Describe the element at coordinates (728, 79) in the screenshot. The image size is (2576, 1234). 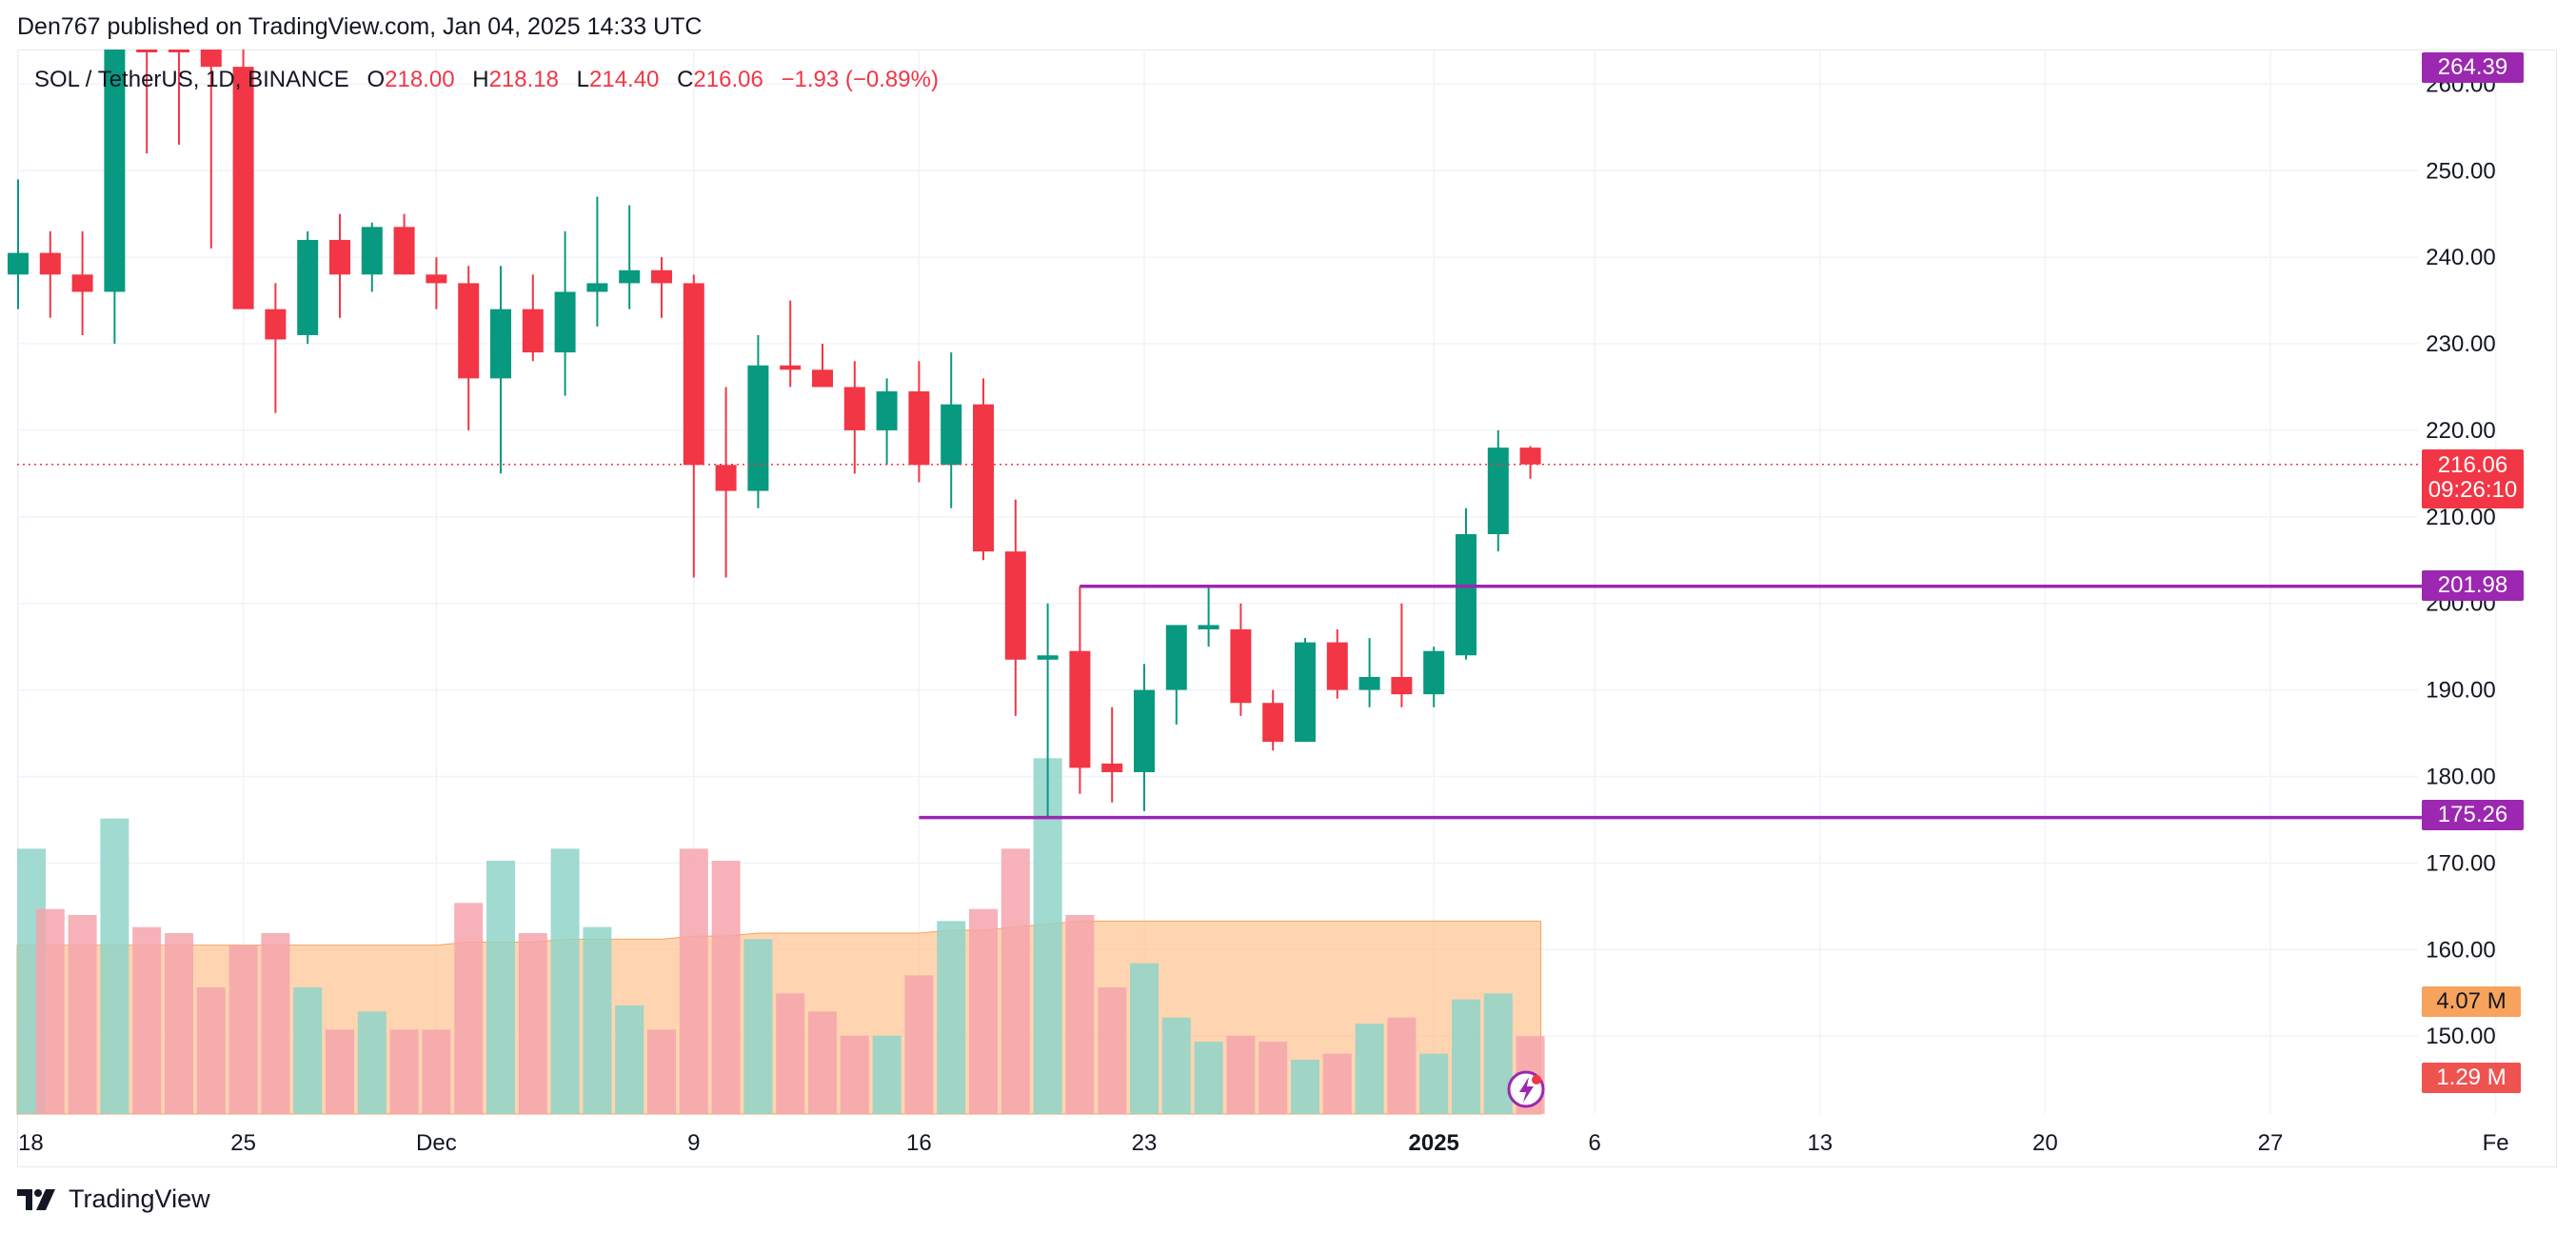
I see `close-value: 216.06` at that location.